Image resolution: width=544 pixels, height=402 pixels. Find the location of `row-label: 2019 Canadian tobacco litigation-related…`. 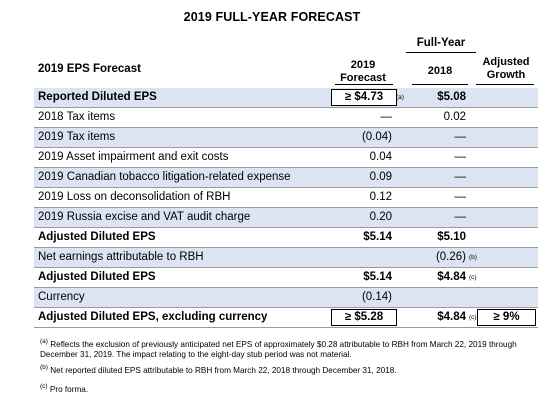

row-label: 2019 Canadian tobacco litigation-related… is located at coordinates (164, 177).